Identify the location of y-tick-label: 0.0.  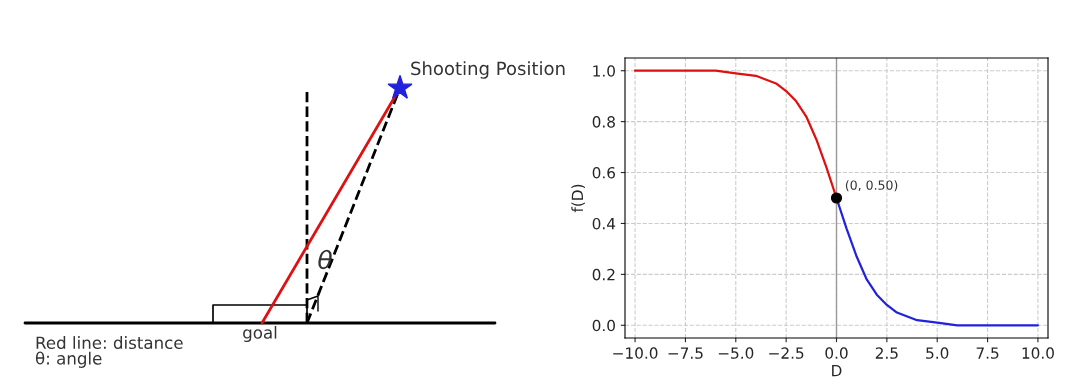
(603, 325).